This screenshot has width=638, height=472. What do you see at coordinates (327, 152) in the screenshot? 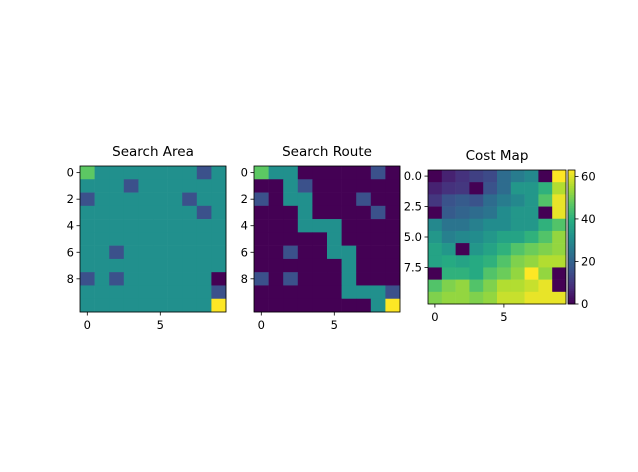
I see `panel-title: Search Route` at bounding box center [327, 152].